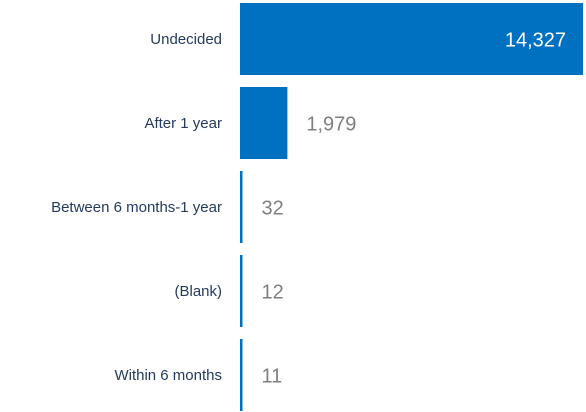 The width and height of the screenshot is (586, 412). What do you see at coordinates (198, 291) in the screenshot?
I see `category-label: (Blank)` at bounding box center [198, 291].